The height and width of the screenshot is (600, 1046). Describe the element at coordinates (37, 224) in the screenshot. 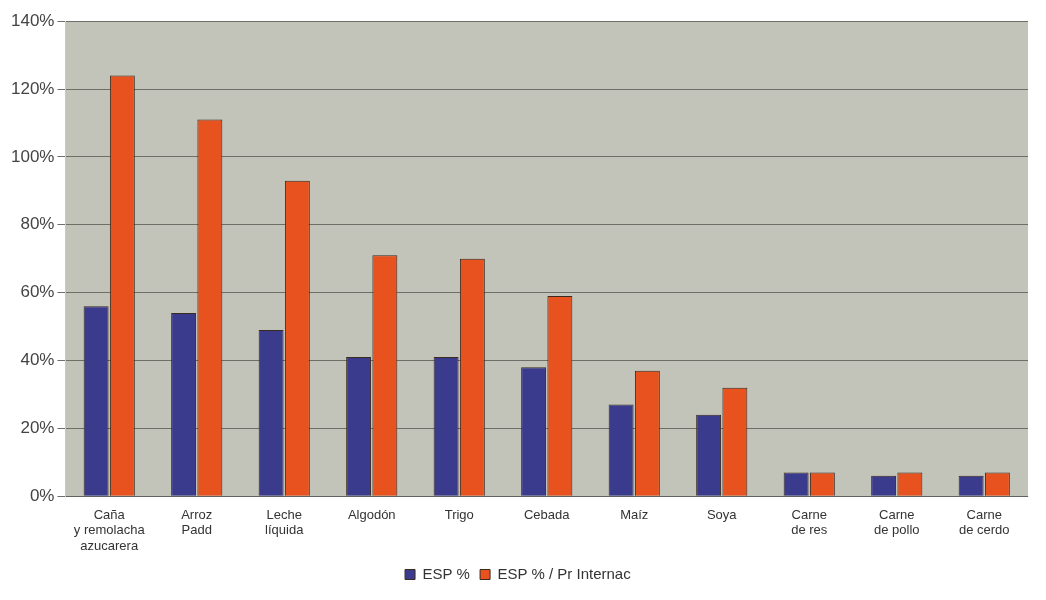

I see `y-tick-label: 80%` at that location.